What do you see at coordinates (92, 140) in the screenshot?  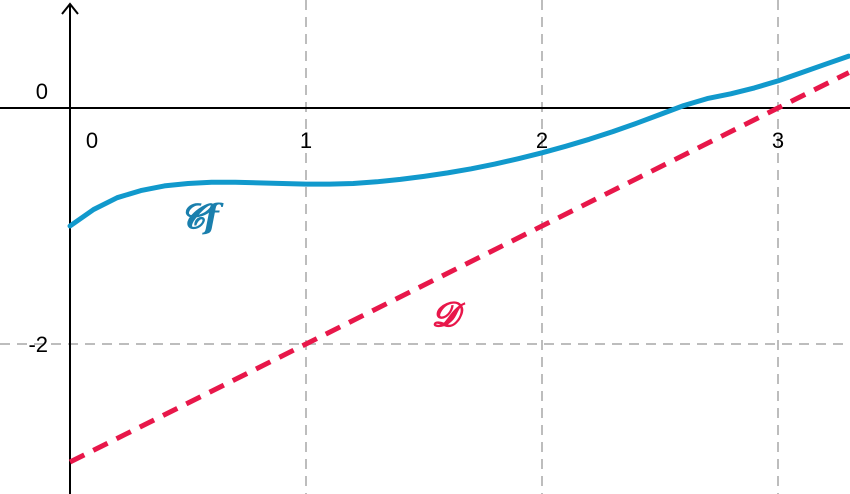 I see `x-tick-label: 0` at bounding box center [92, 140].